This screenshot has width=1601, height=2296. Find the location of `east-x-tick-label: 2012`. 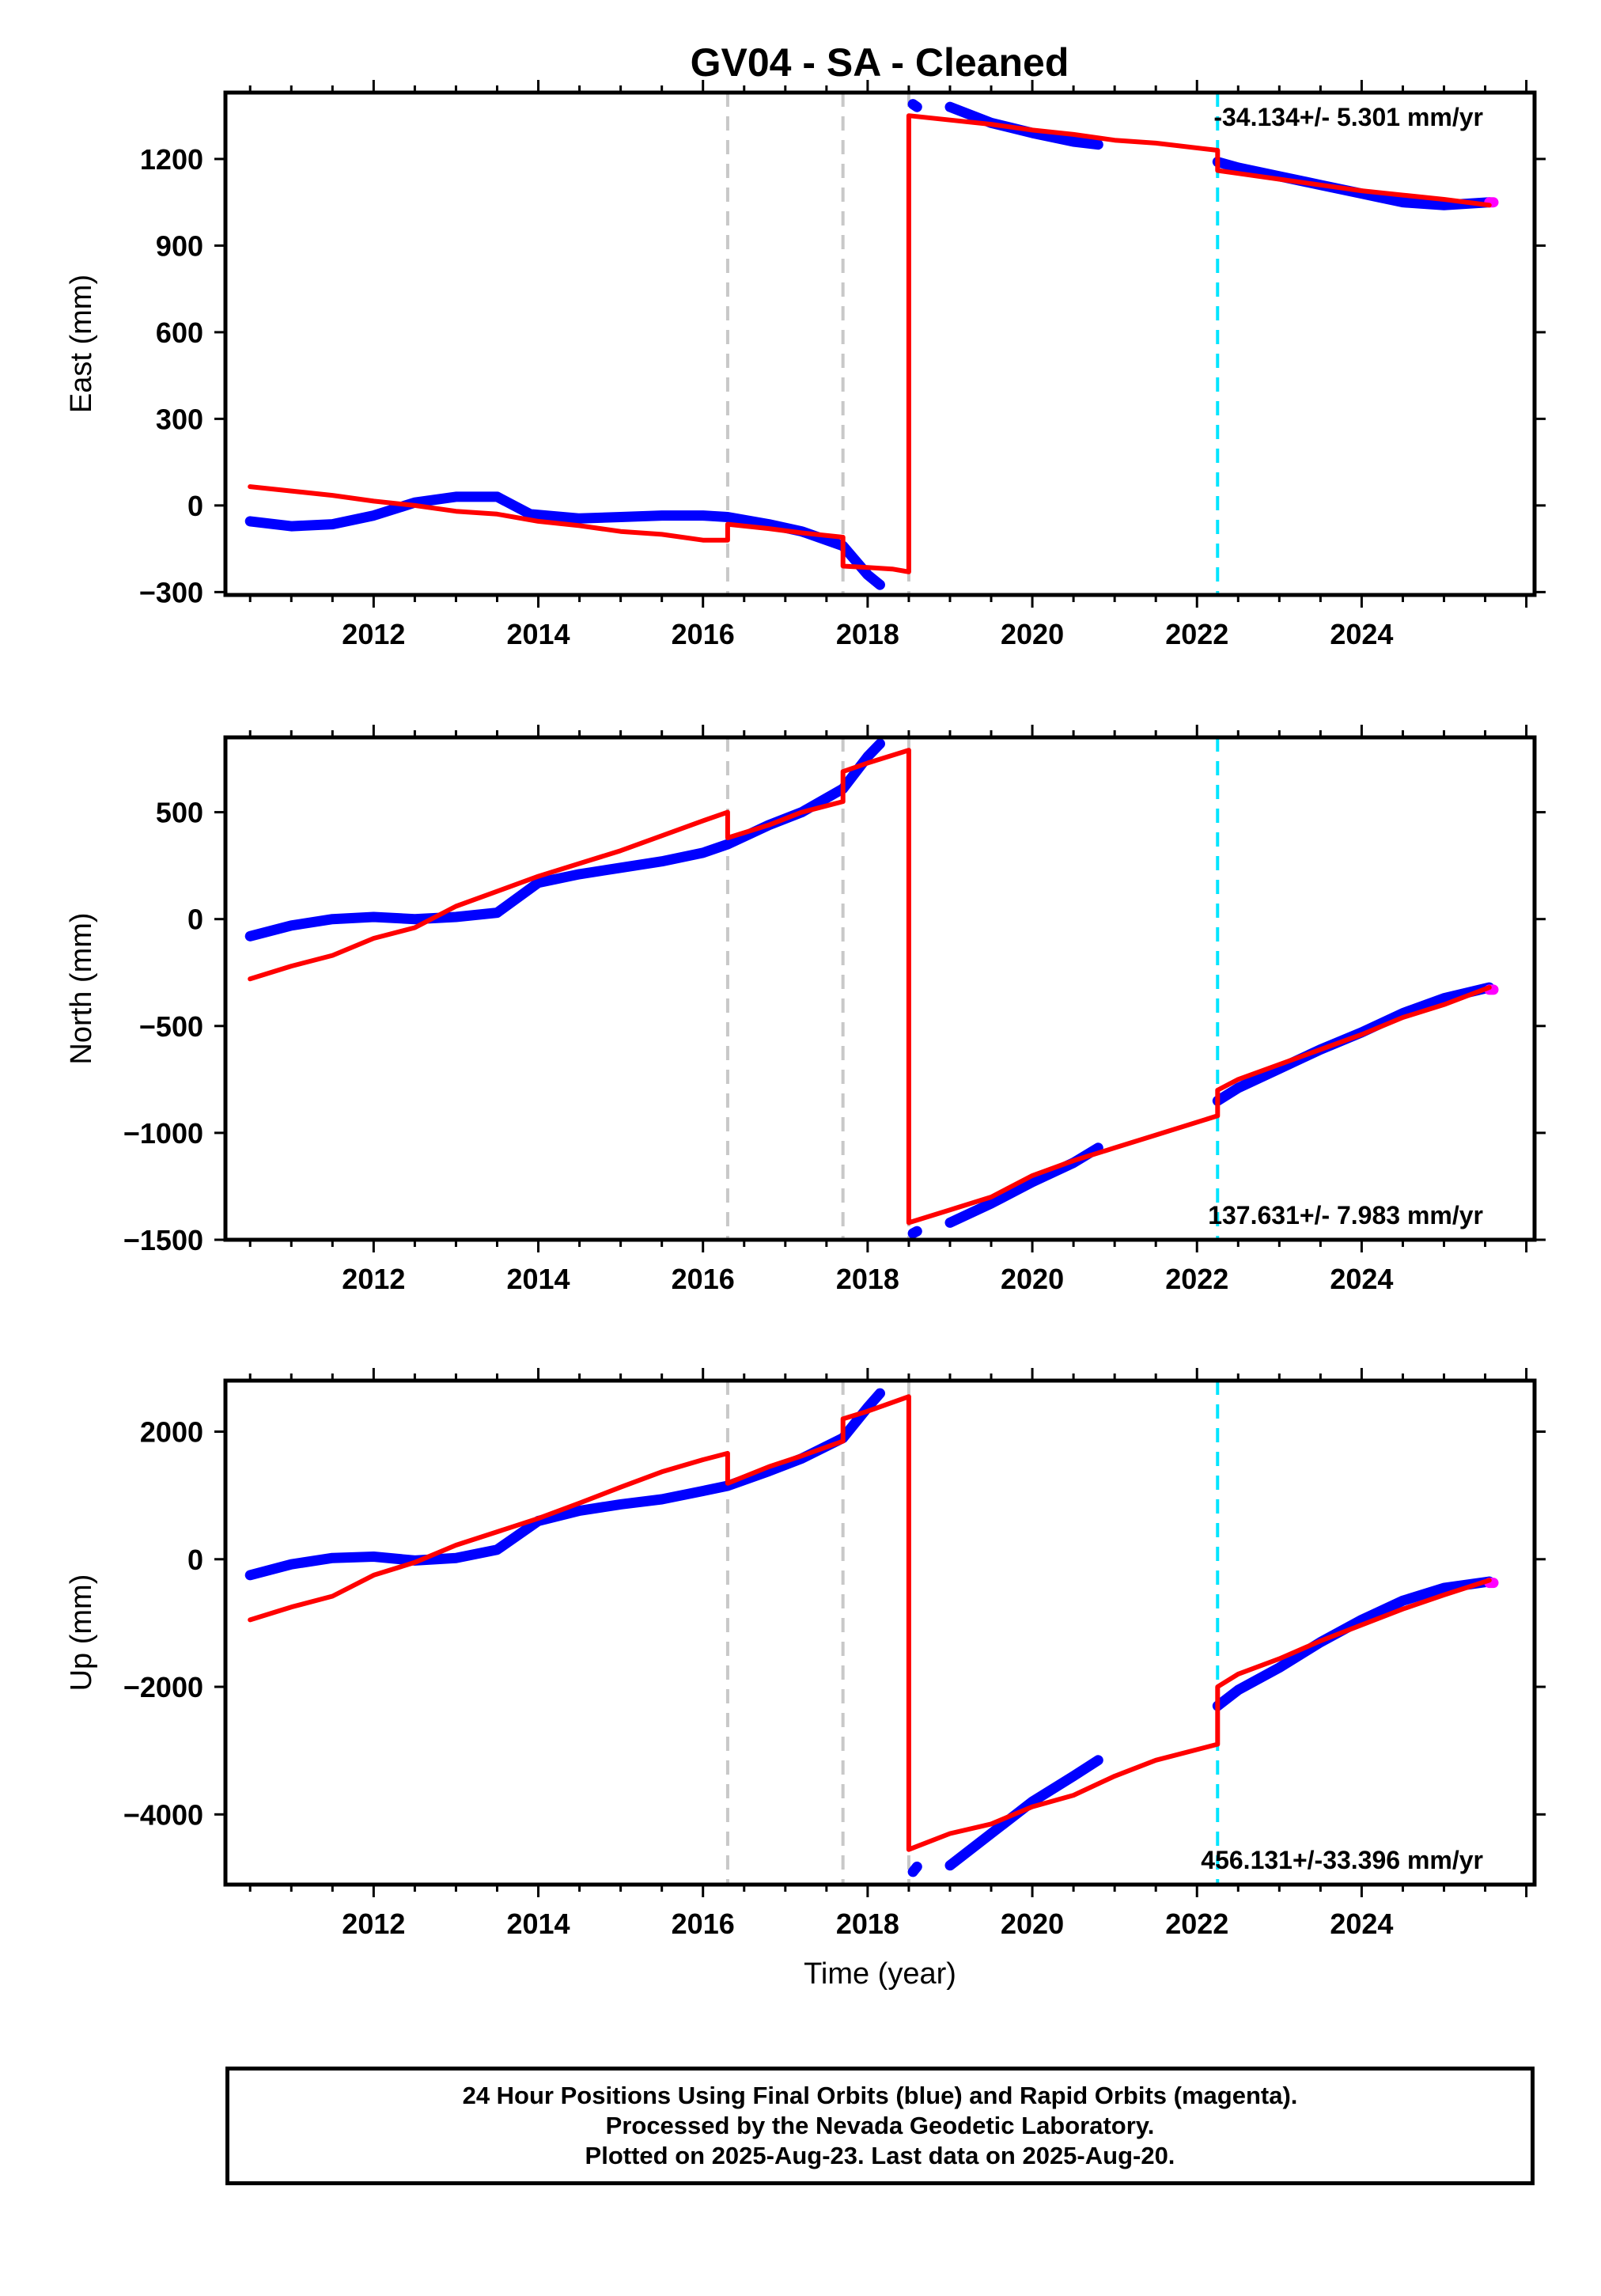

east-x-tick-label: 2012 is located at coordinates (374, 634).